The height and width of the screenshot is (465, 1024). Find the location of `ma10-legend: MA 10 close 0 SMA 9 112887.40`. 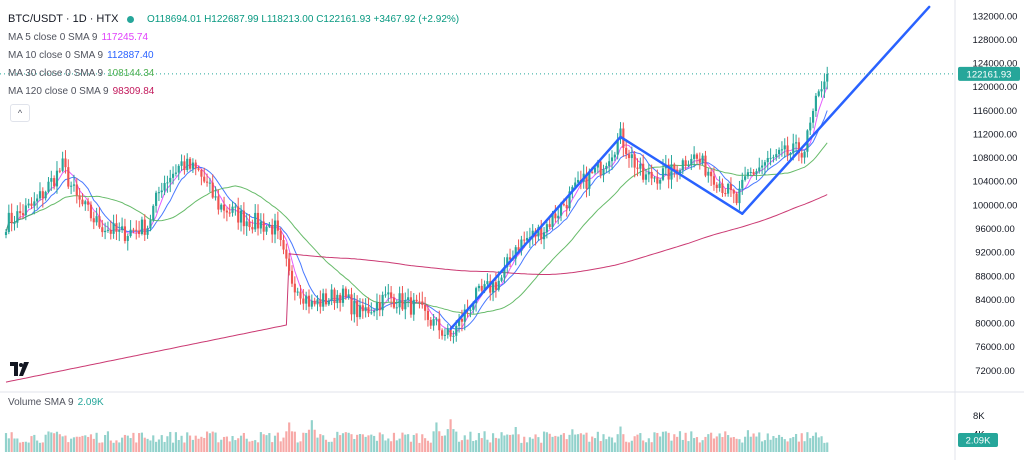

ma10-legend: MA 10 close 0 SMA 9 112887.40 is located at coordinates (233, 56).